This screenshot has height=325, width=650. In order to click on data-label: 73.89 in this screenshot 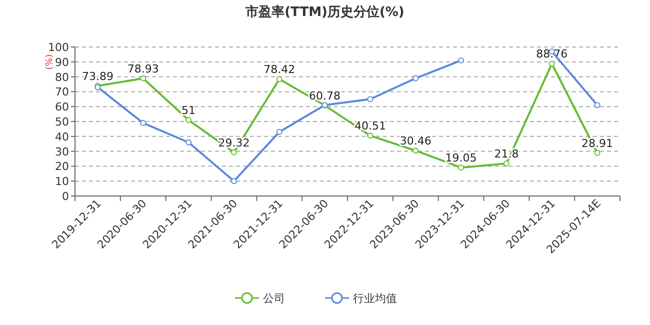, I will do `click(98, 76)`.